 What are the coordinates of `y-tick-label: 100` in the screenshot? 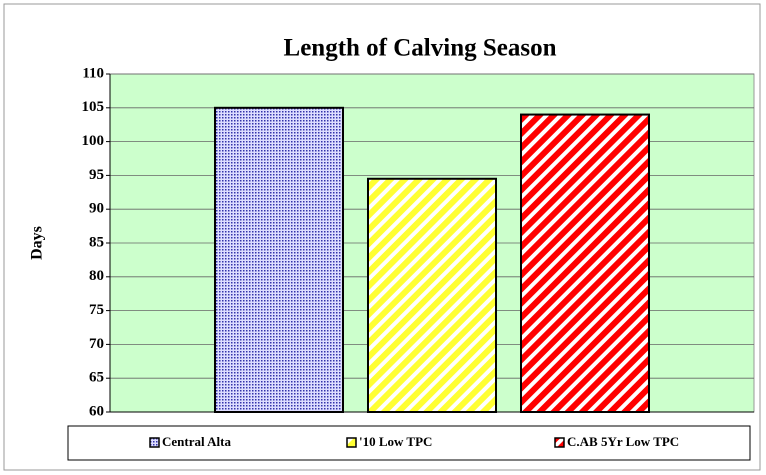 It's located at (93, 141).